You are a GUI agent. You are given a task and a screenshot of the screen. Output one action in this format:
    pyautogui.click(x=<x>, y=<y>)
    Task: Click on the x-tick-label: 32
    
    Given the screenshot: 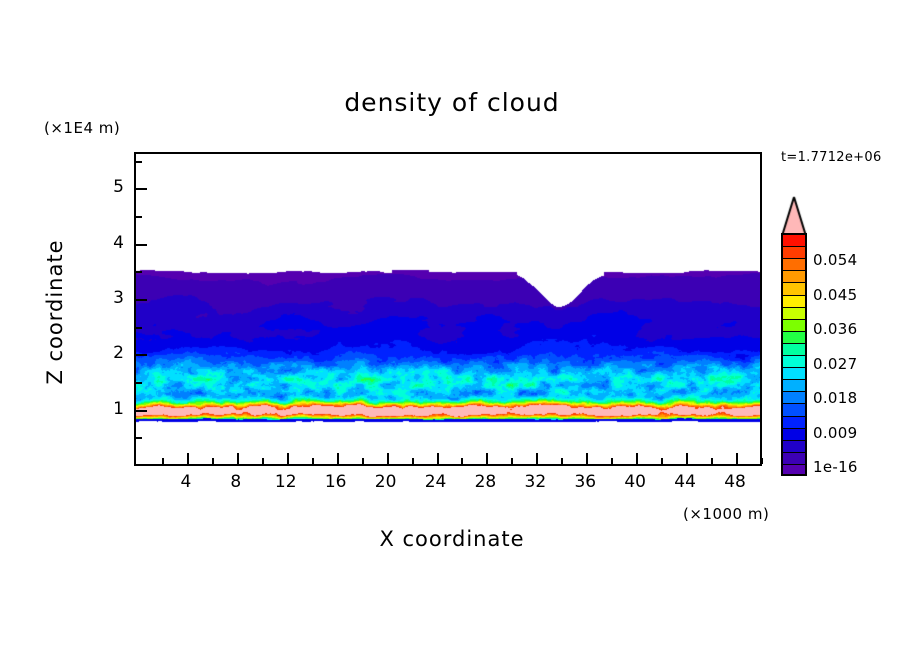 What is the action you would take?
    pyautogui.click(x=535, y=482)
    